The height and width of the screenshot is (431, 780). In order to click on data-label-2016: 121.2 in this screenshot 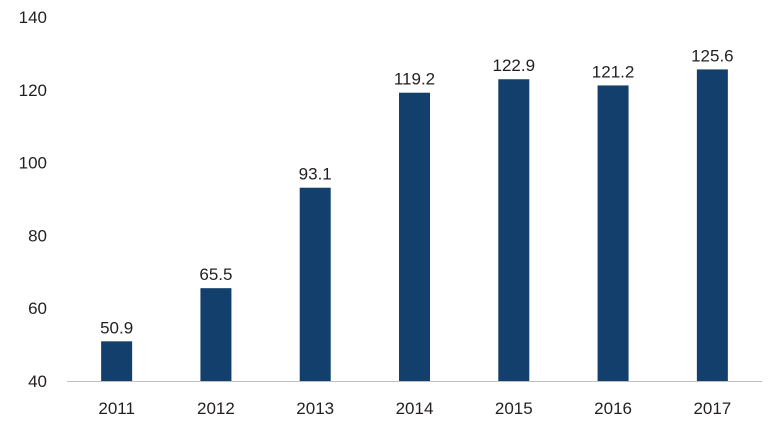, I will do `click(613, 71)`.